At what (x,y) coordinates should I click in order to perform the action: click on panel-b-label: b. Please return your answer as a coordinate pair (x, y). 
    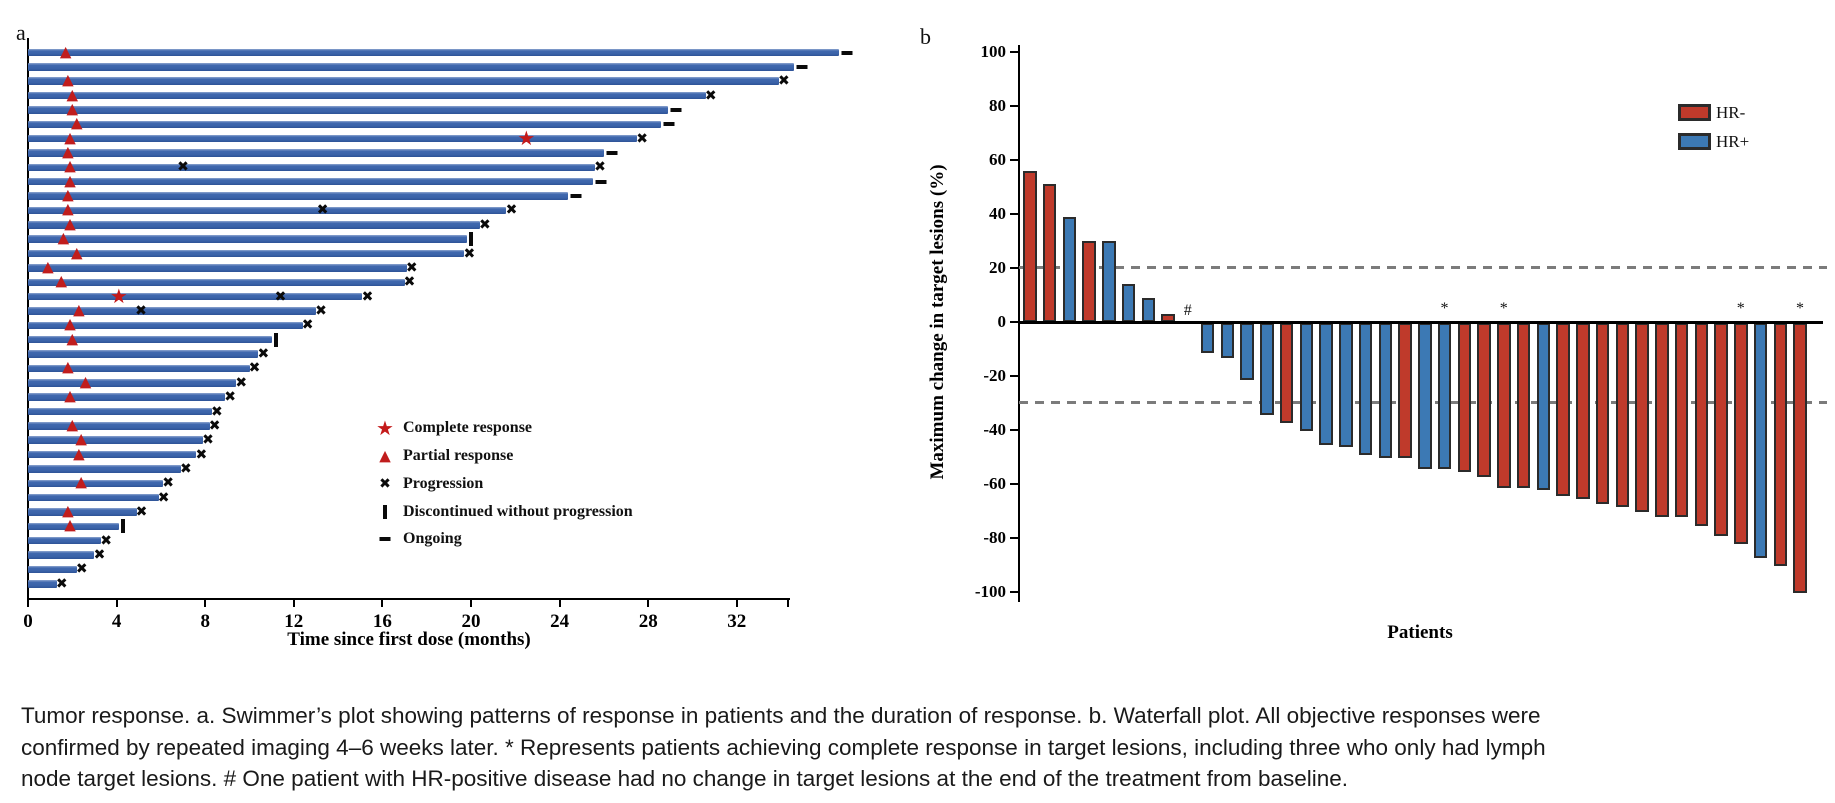
    Looking at the image, I should click on (925, 36).